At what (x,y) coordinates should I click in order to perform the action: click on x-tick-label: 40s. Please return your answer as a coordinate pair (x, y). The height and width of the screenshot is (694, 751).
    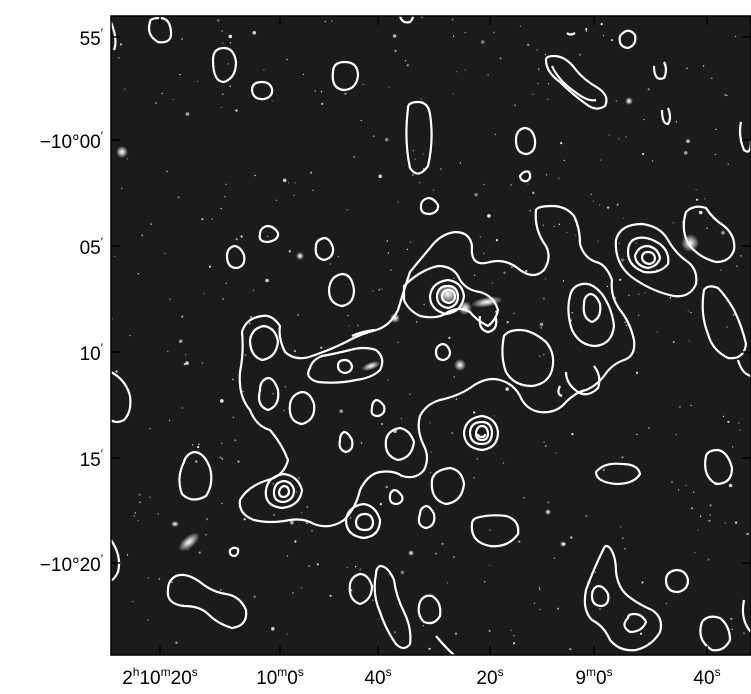
    Looking at the image, I should click on (706, 677).